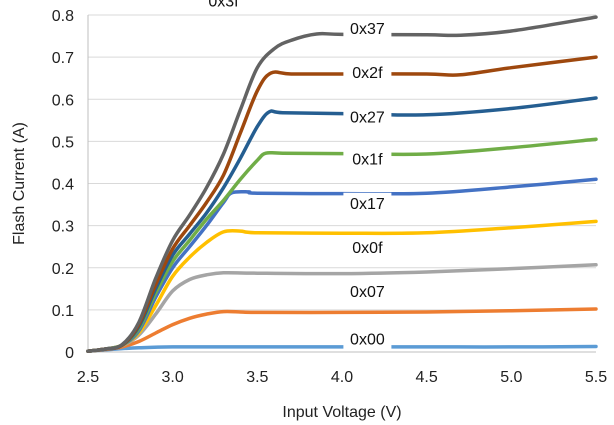  Describe the element at coordinates (88, 377) in the screenshot. I see `x-tick-label: 2.5` at that location.